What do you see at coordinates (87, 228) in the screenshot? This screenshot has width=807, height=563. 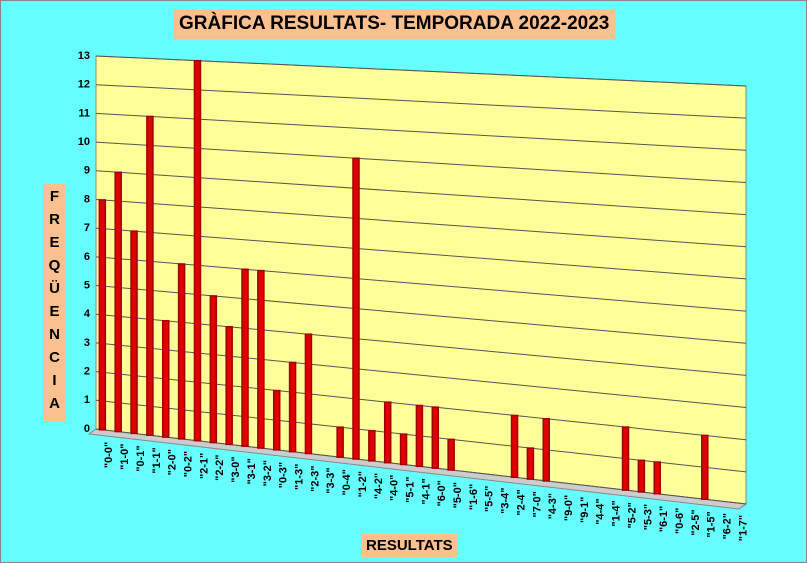 I see `y-tick-label: 7` at bounding box center [87, 228].